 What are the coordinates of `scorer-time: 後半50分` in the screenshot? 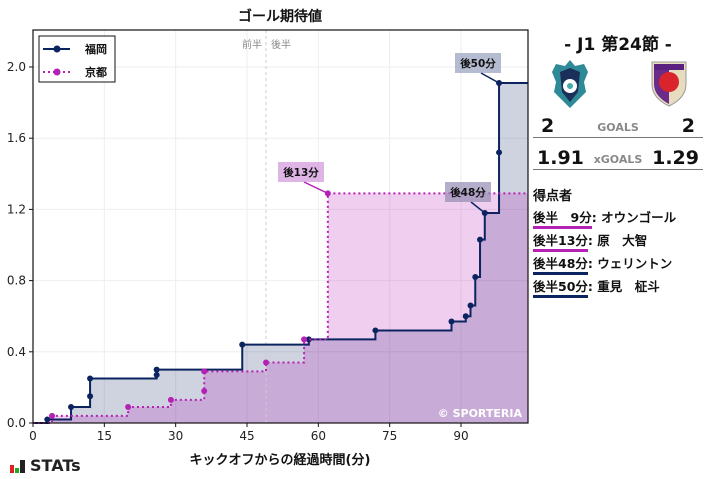 It's located at (560, 288).